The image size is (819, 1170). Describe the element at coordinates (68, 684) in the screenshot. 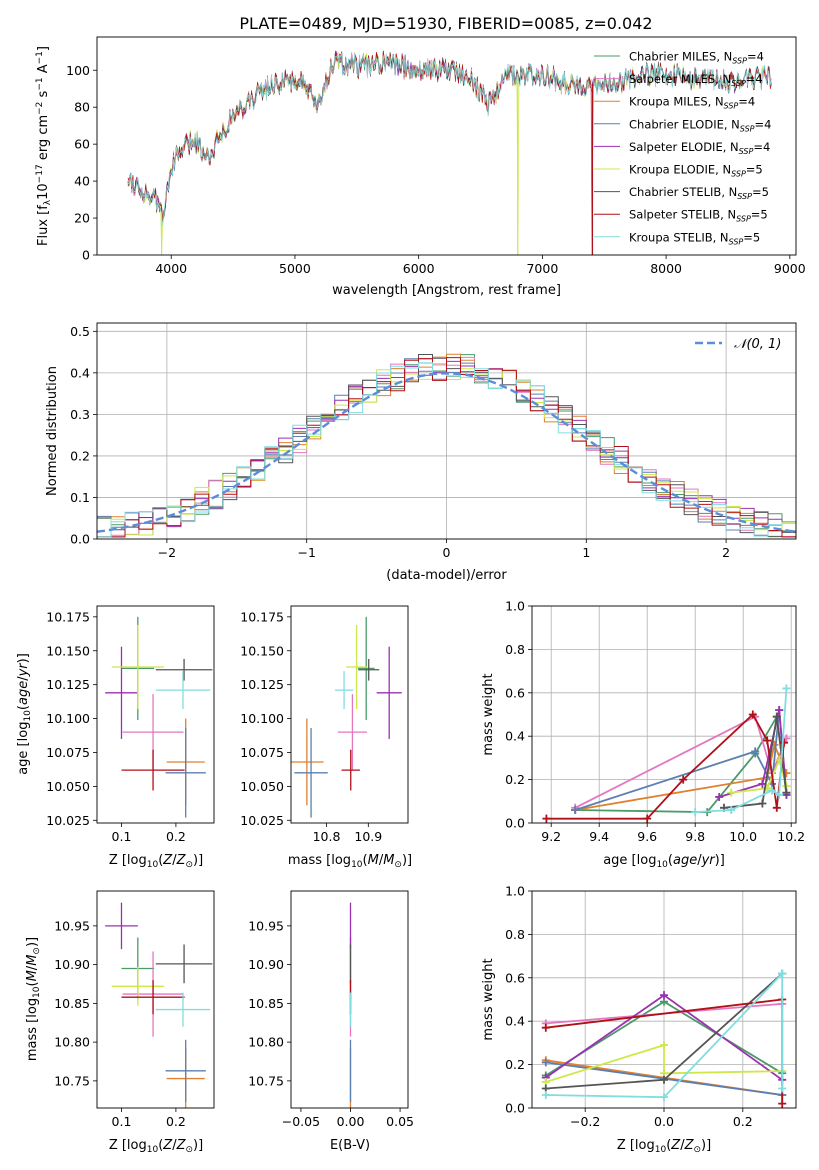

I see `y-tick-label: 10.125` at that location.